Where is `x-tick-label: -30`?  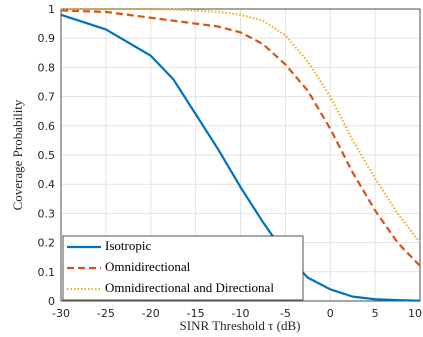
x-tick-label: -30 is located at coordinates (61, 313).